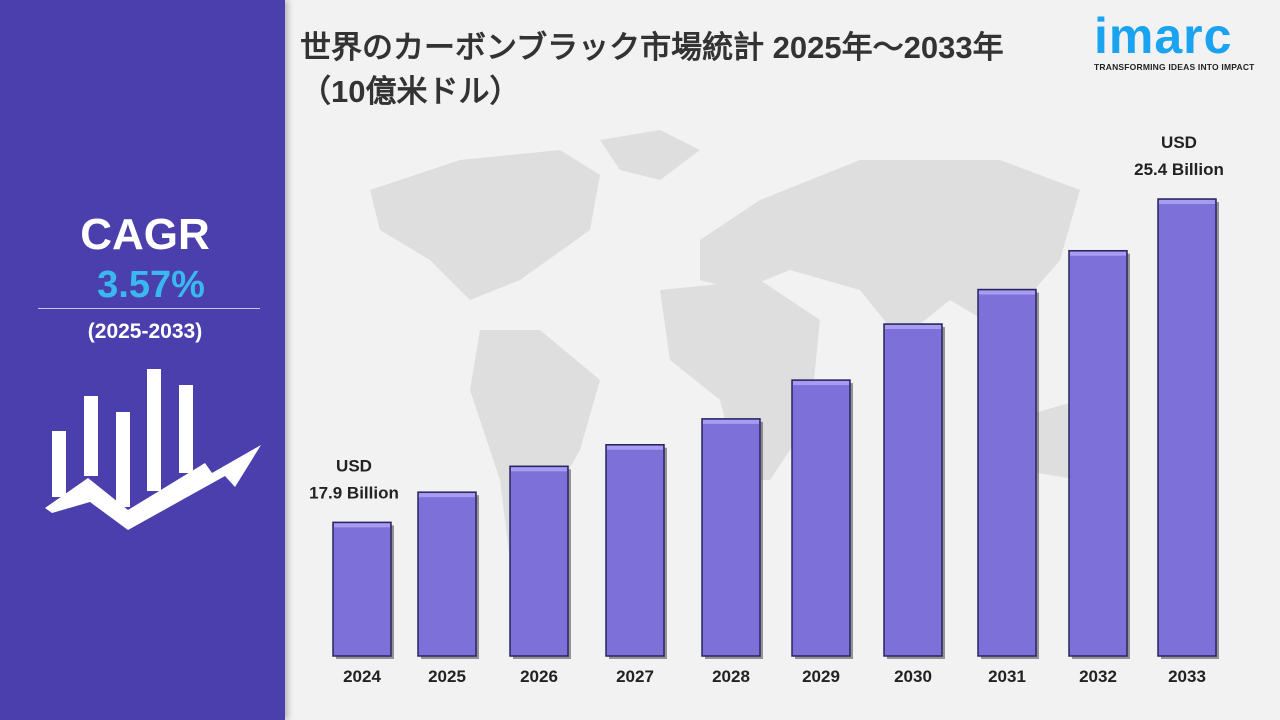 The image size is (1280, 720). Describe the element at coordinates (635, 676) in the screenshot. I see `x-tick-label: 2027` at that location.